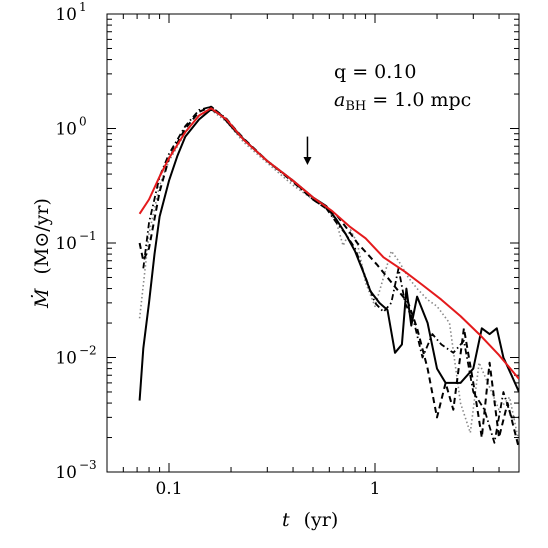  I want to click on x-tick-label: 0.1, so click(168, 489).